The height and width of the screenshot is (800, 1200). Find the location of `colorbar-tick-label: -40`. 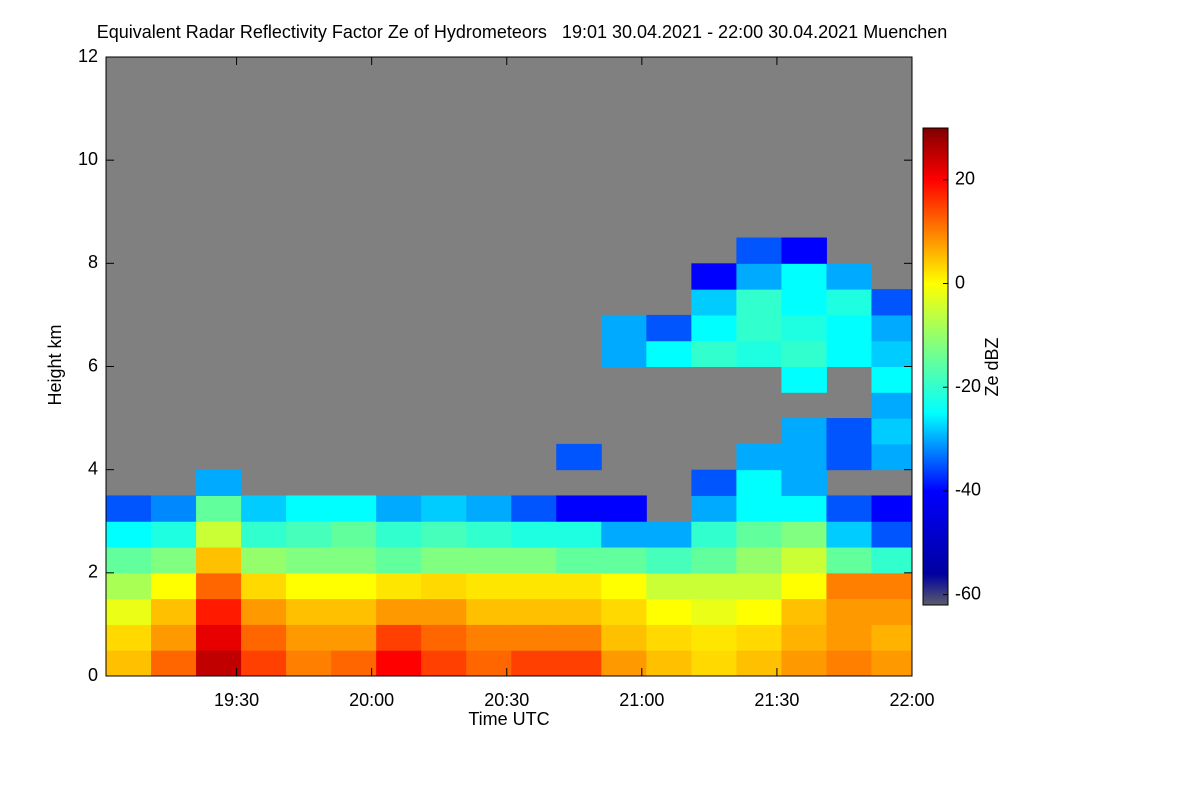

colorbar-tick-label: -40 is located at coordinates (968, 490).